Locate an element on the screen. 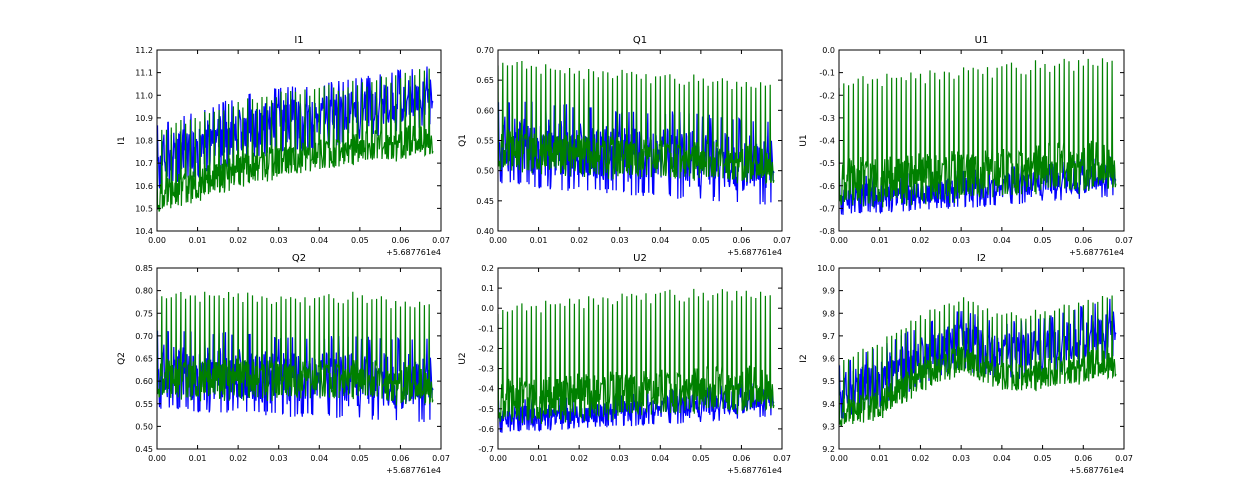 The image size is (1250, 500). y-axis-label: I2 is located at coordinates (804, 358).